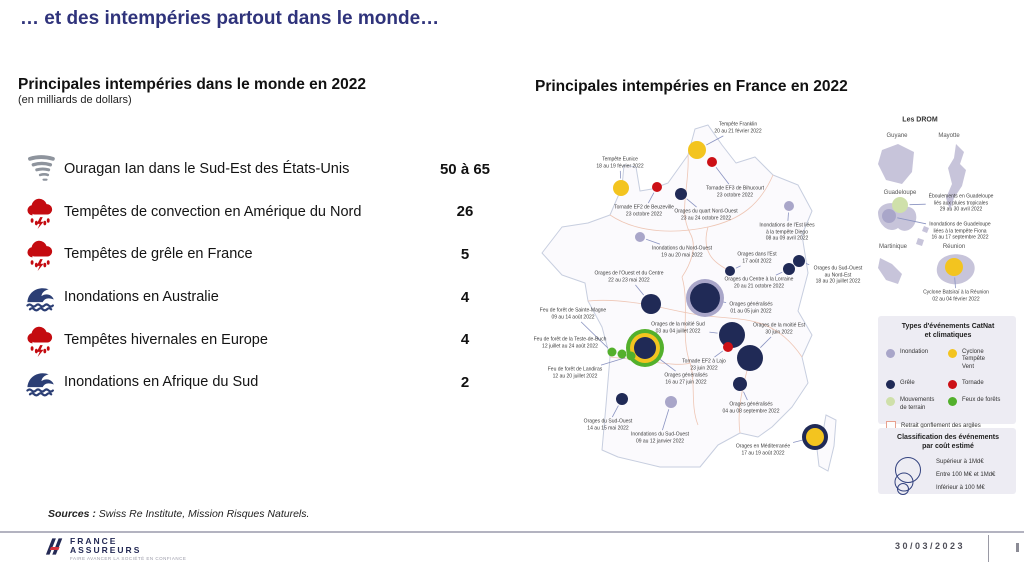 This screenshot has height=562, width=1024. What do you see at coordinates (640, 237) in the screenshot?
I see `map-marker-inondations-nord-ouest` at bounding box center [640, 237].